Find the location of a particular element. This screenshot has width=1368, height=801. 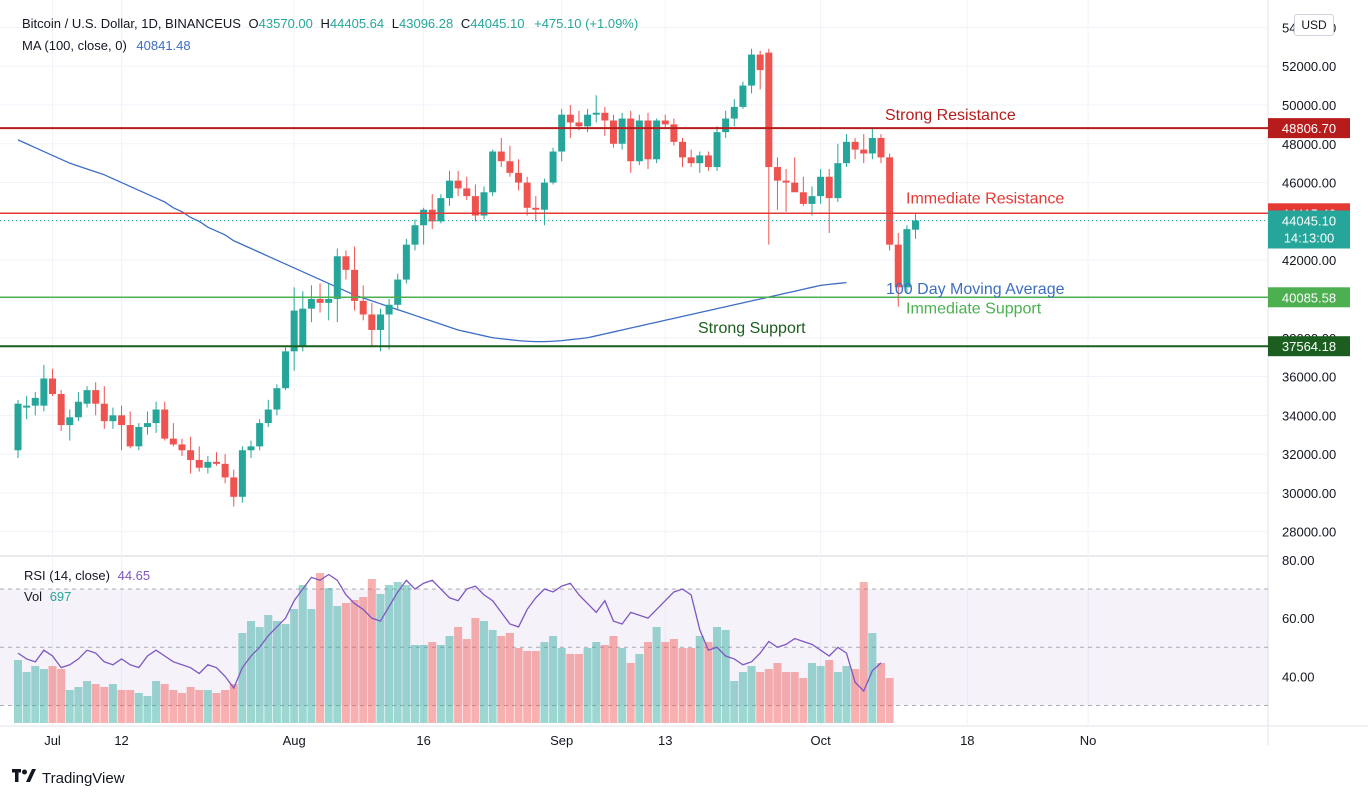

last-price-label: 44045.10 is located at coordinates (1309, 220).